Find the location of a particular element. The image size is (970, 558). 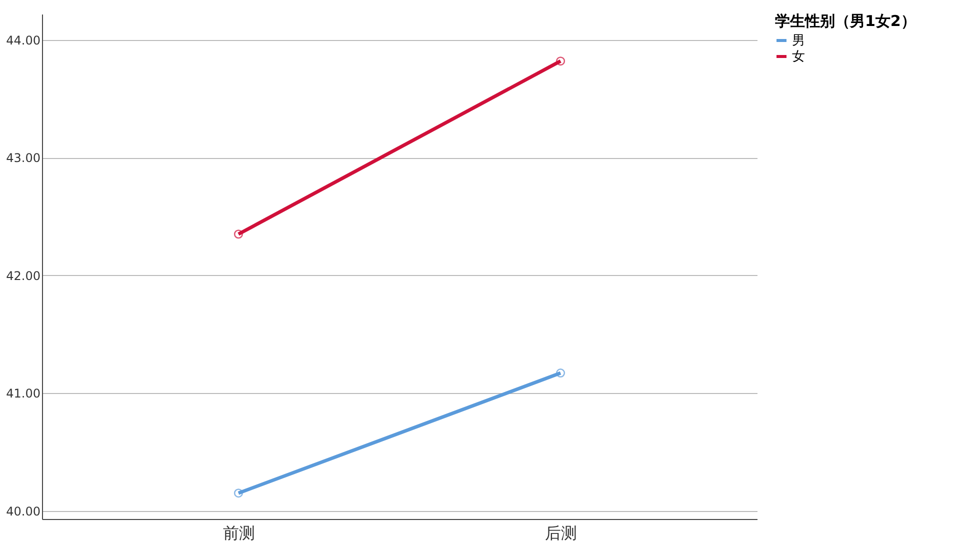

x-tick-label: 后测 is located at coordinates (561, 533).